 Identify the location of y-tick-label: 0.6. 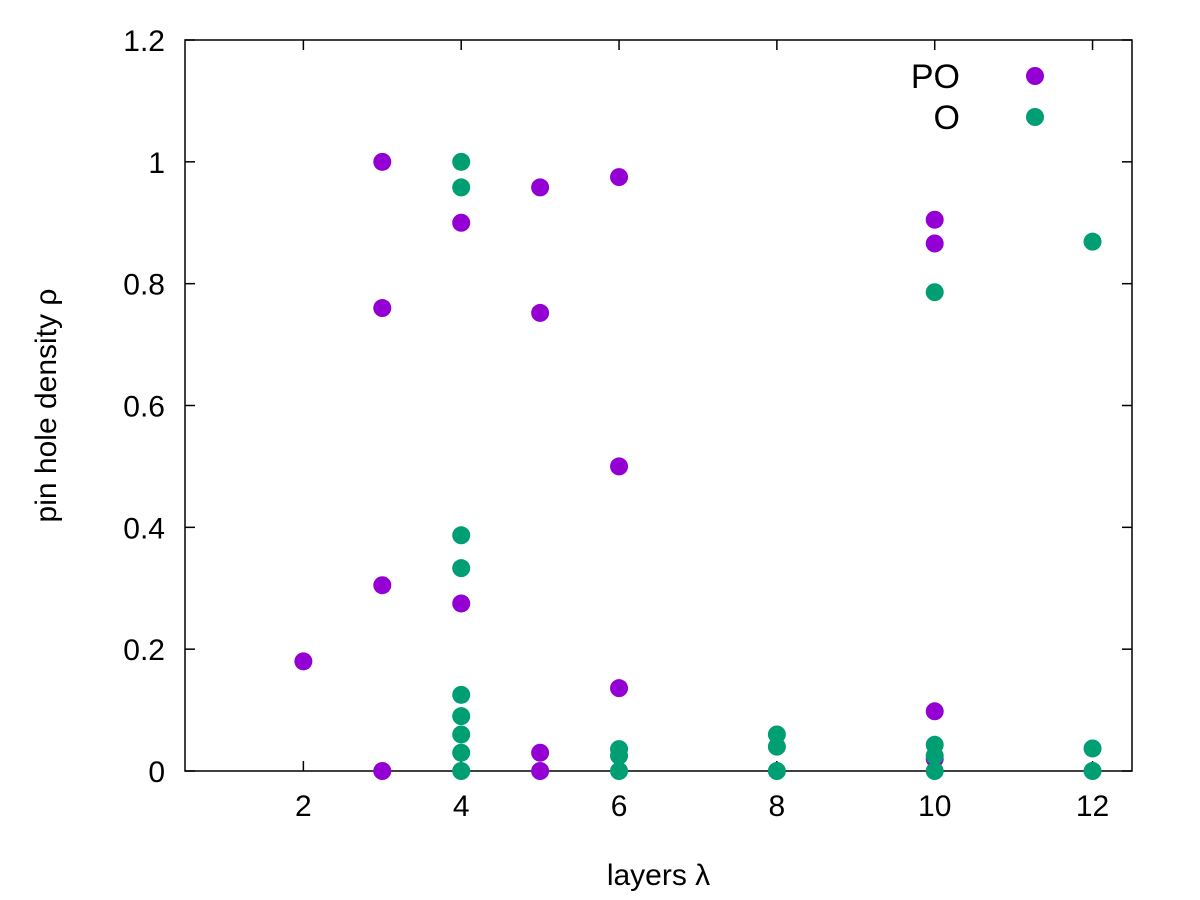
(144, 407).